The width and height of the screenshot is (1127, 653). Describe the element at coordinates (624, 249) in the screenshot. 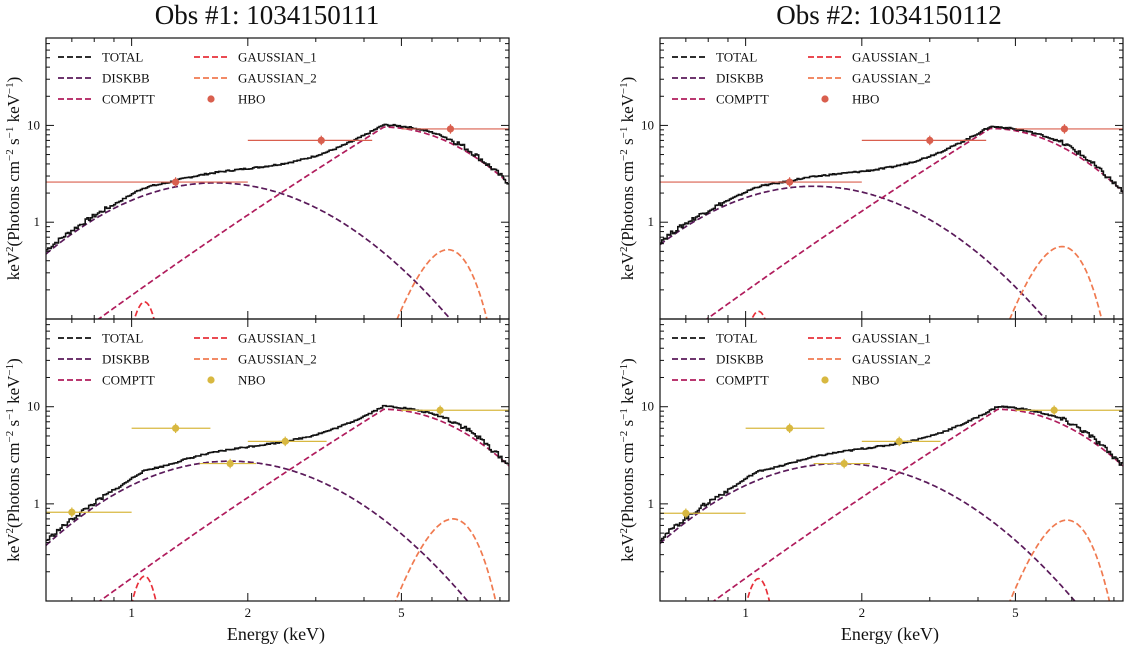

I see `y-label-superscript: 2` at that location.